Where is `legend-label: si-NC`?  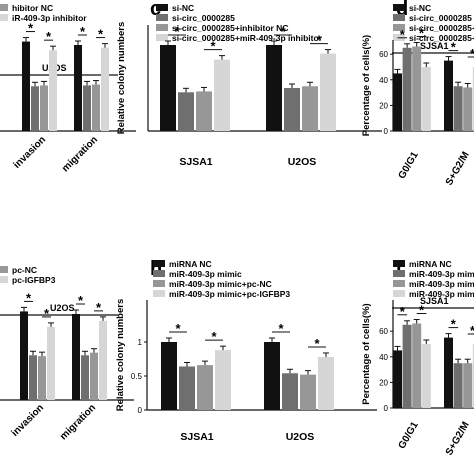 legend-label: si-NC is located at coordinates (183, 8).